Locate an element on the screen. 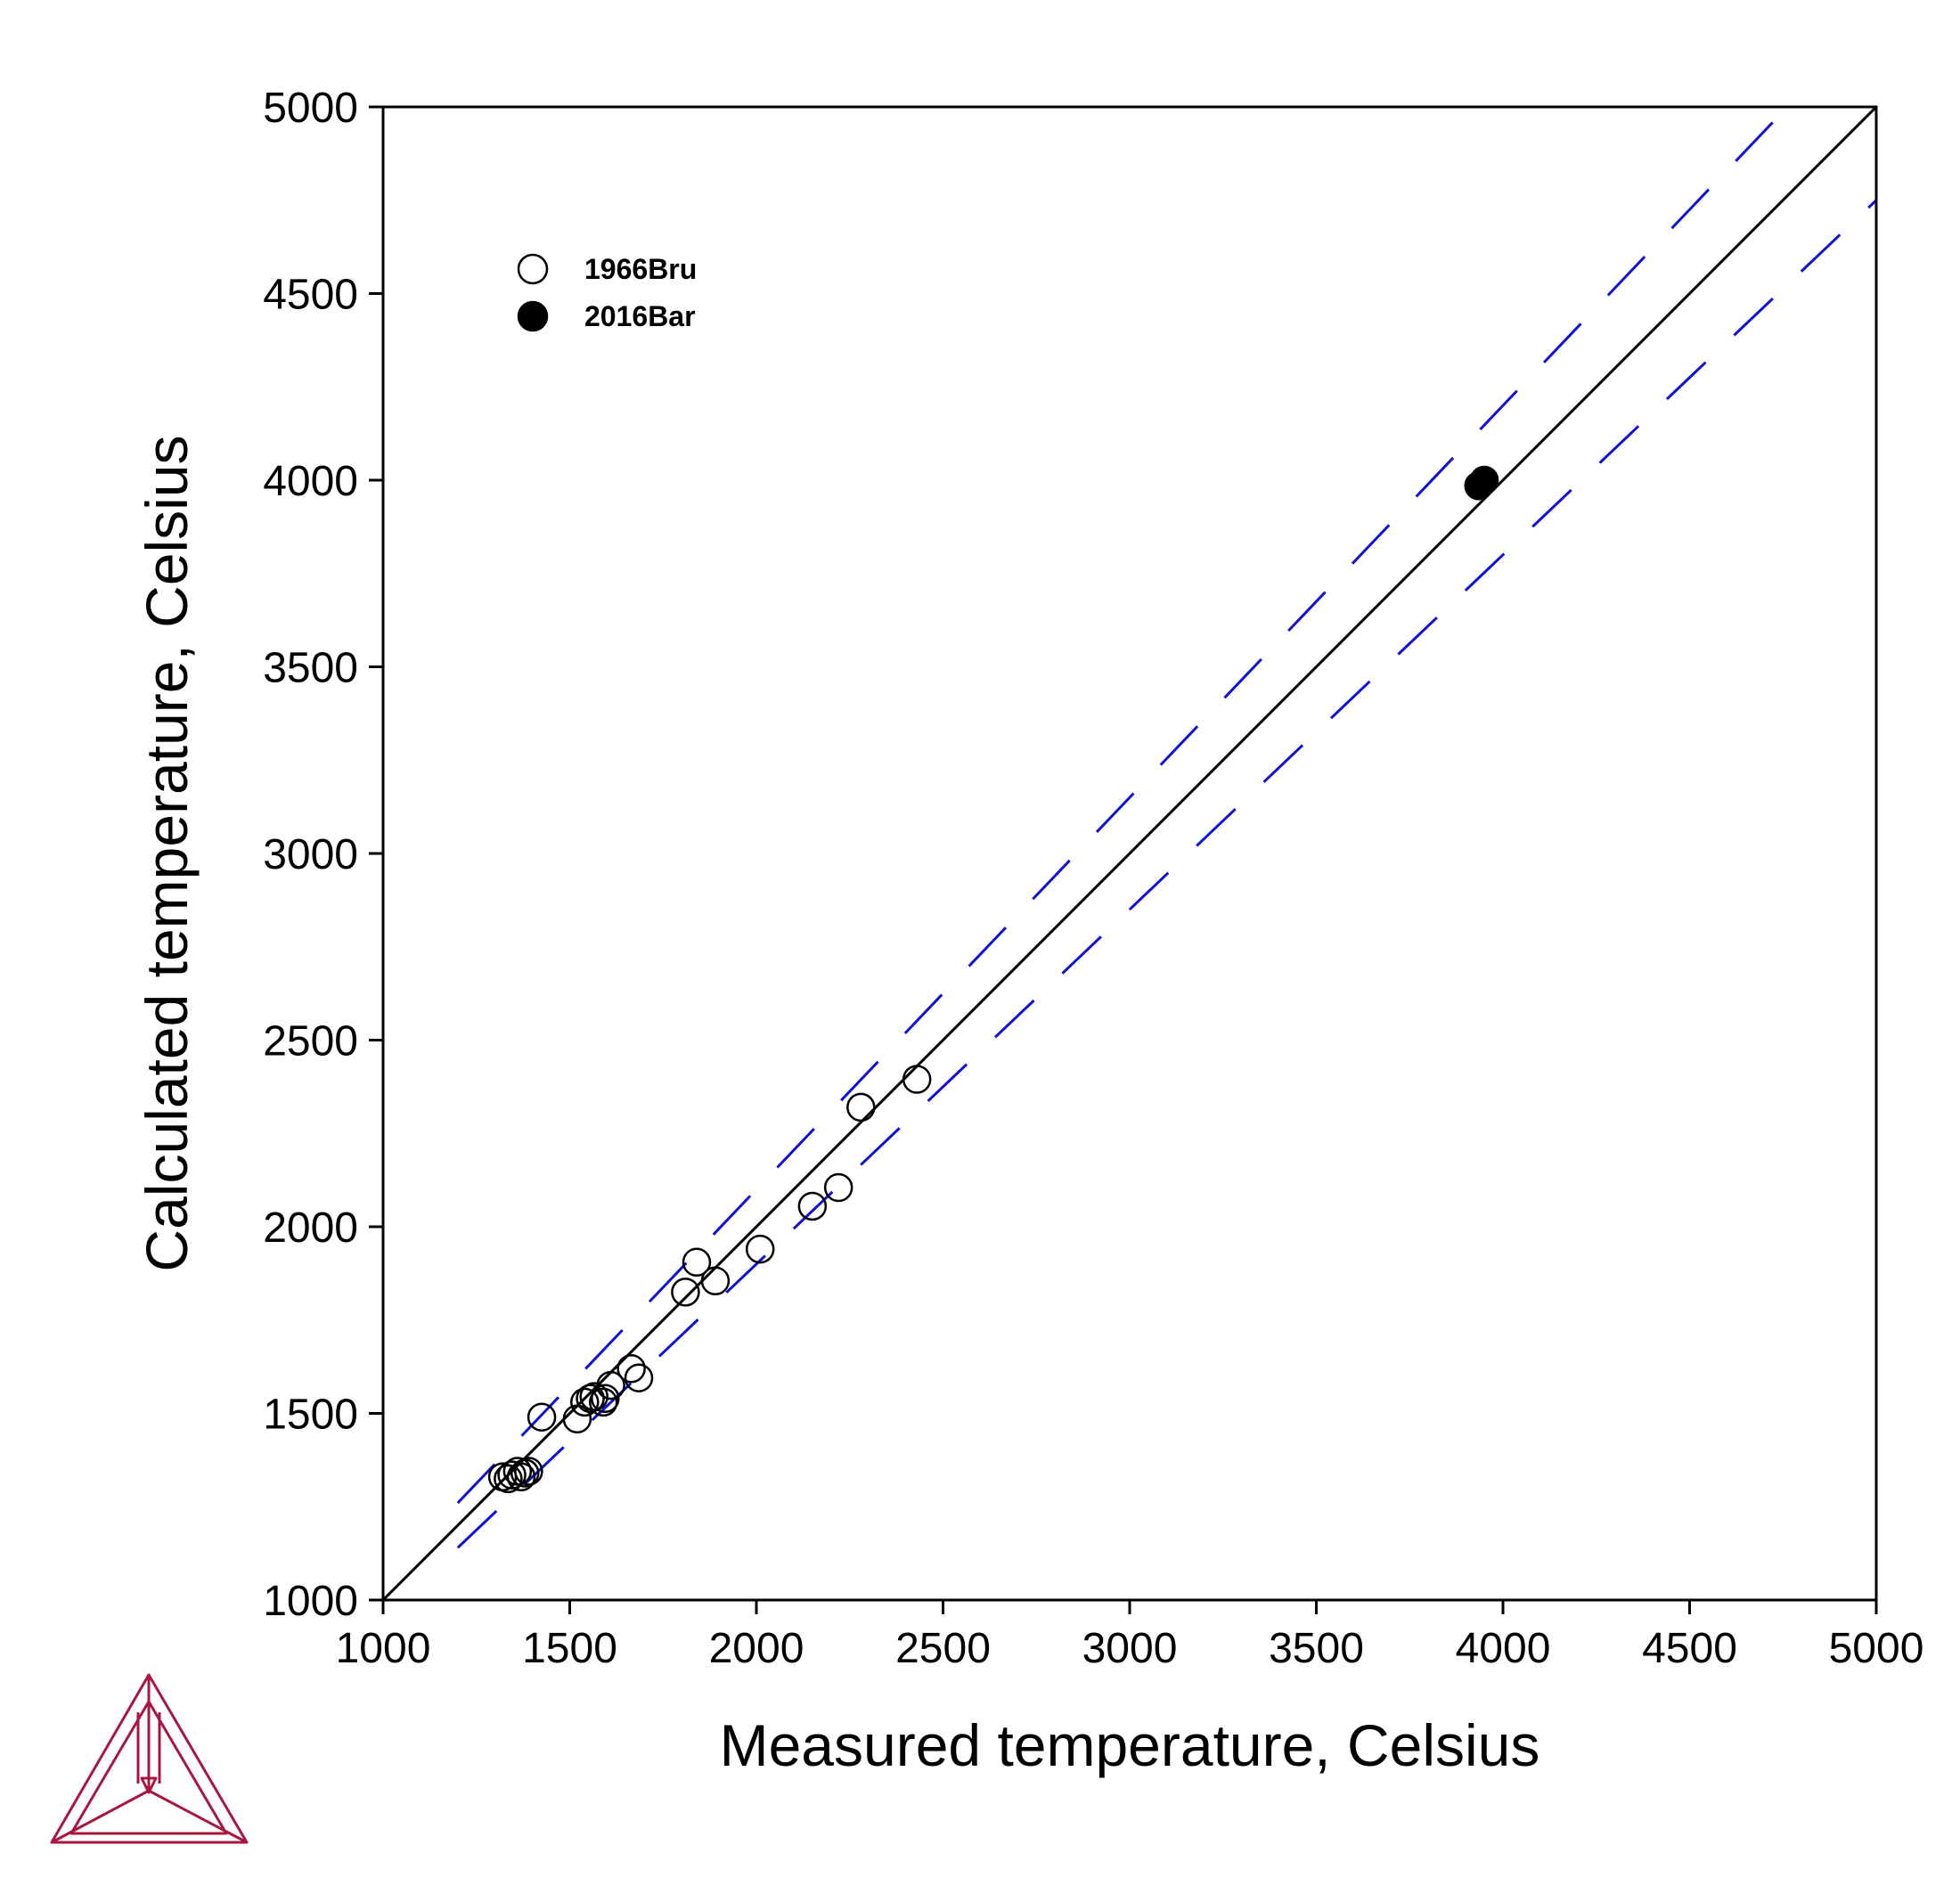 This screenshot has width=1960, height=1886. y-tick-label: 3500 is located at coordinates (310, 668).